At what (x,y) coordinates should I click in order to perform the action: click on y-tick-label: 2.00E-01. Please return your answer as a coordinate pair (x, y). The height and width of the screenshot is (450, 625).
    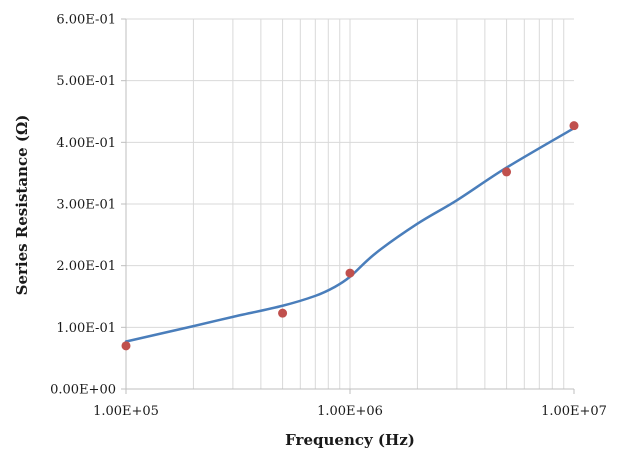
    Looking at the image, I should click on (86, 266).